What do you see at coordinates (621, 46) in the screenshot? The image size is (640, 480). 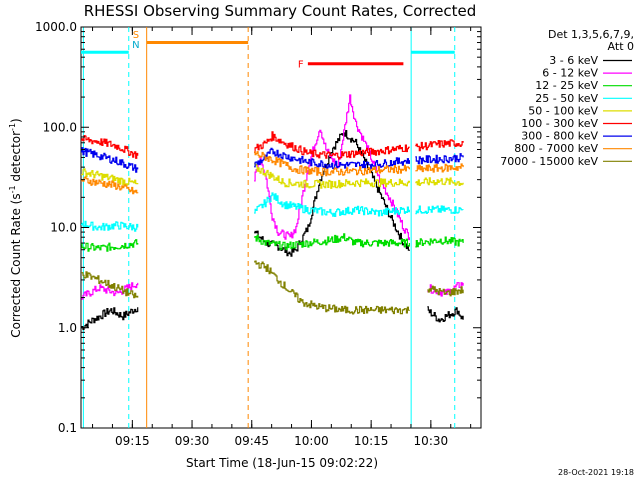 I see `legend-header-line2: Att 0` at bounding box center [621, 46].